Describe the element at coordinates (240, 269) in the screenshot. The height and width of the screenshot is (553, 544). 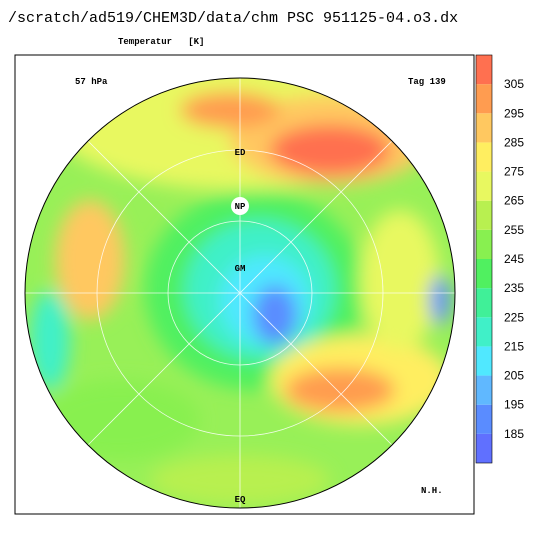
I see `map-label: GM` at that location.